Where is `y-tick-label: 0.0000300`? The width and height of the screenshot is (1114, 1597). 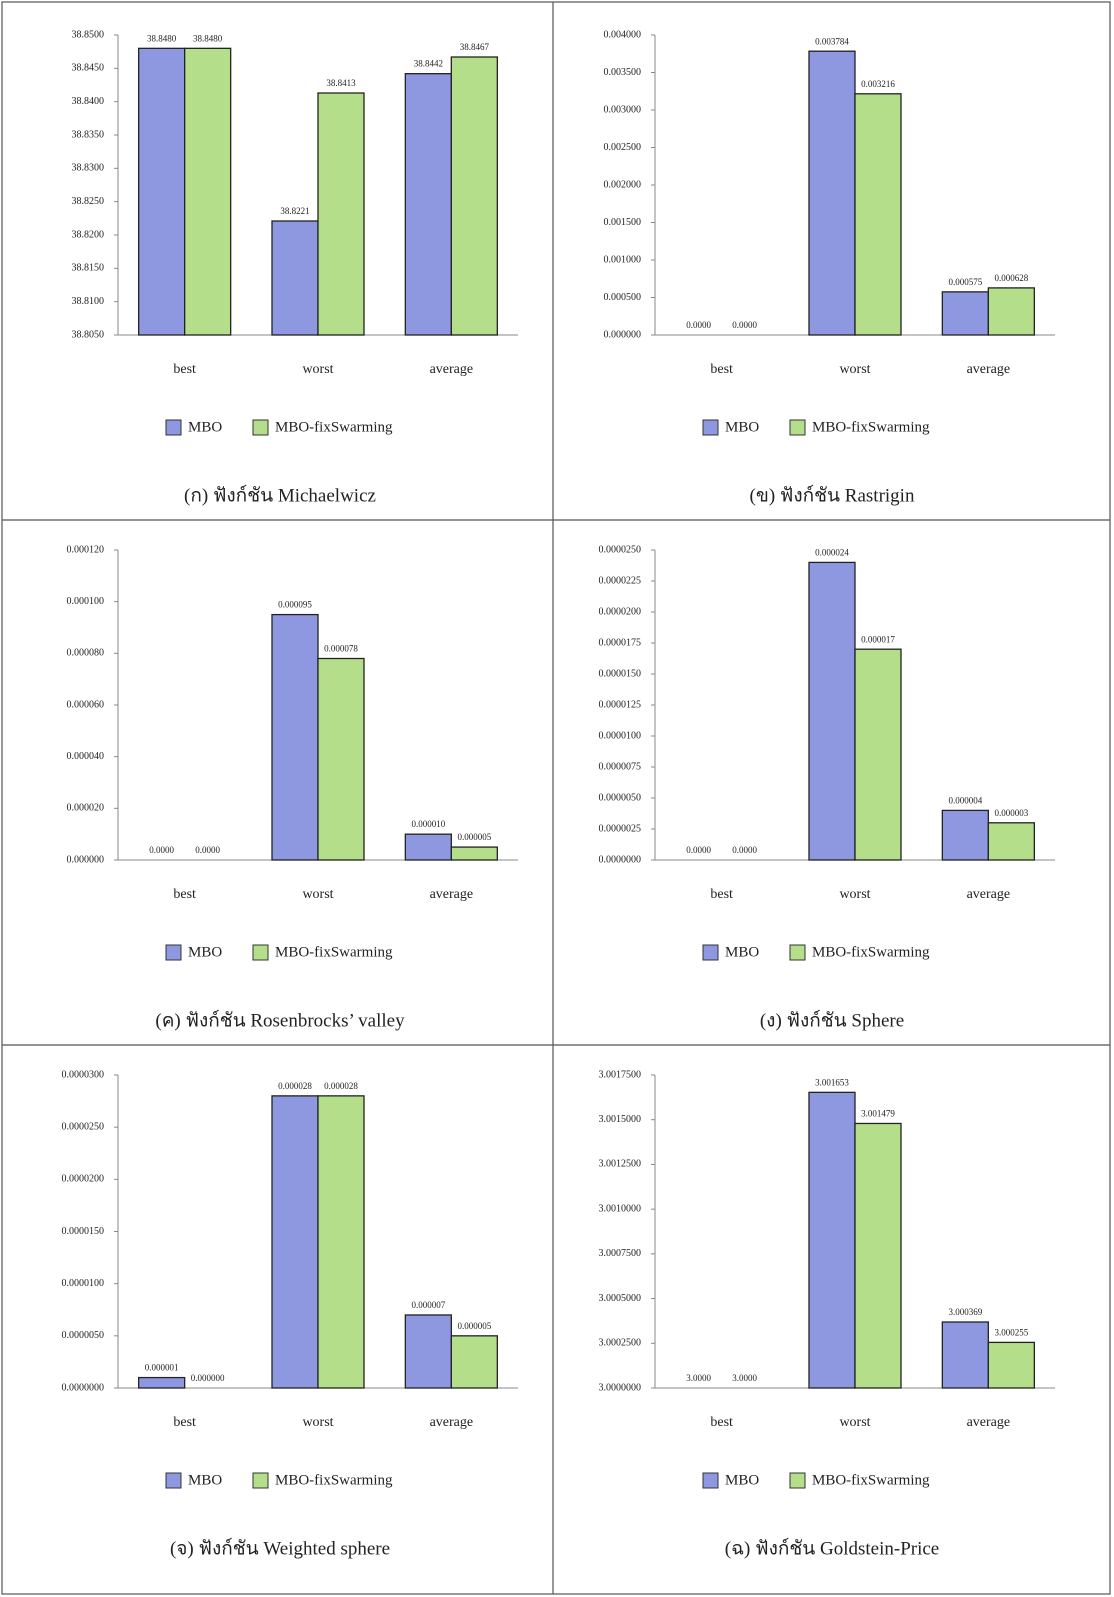 y-tick-label: 0.0000300 is located at coordinates (83, 1074).